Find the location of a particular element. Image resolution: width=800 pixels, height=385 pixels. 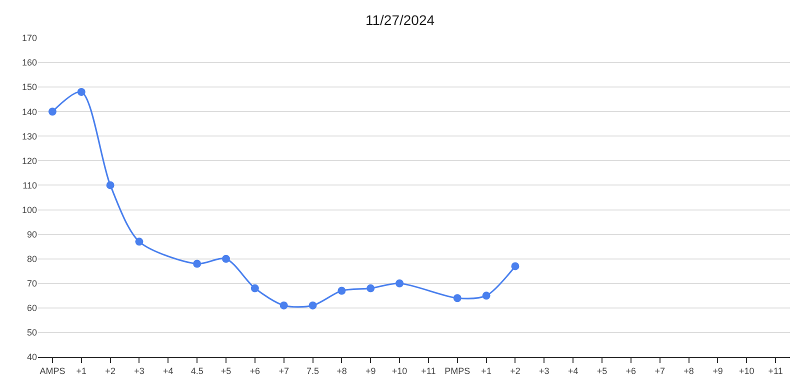

y-tick-label: 40 is located at coordinates (31, 357).